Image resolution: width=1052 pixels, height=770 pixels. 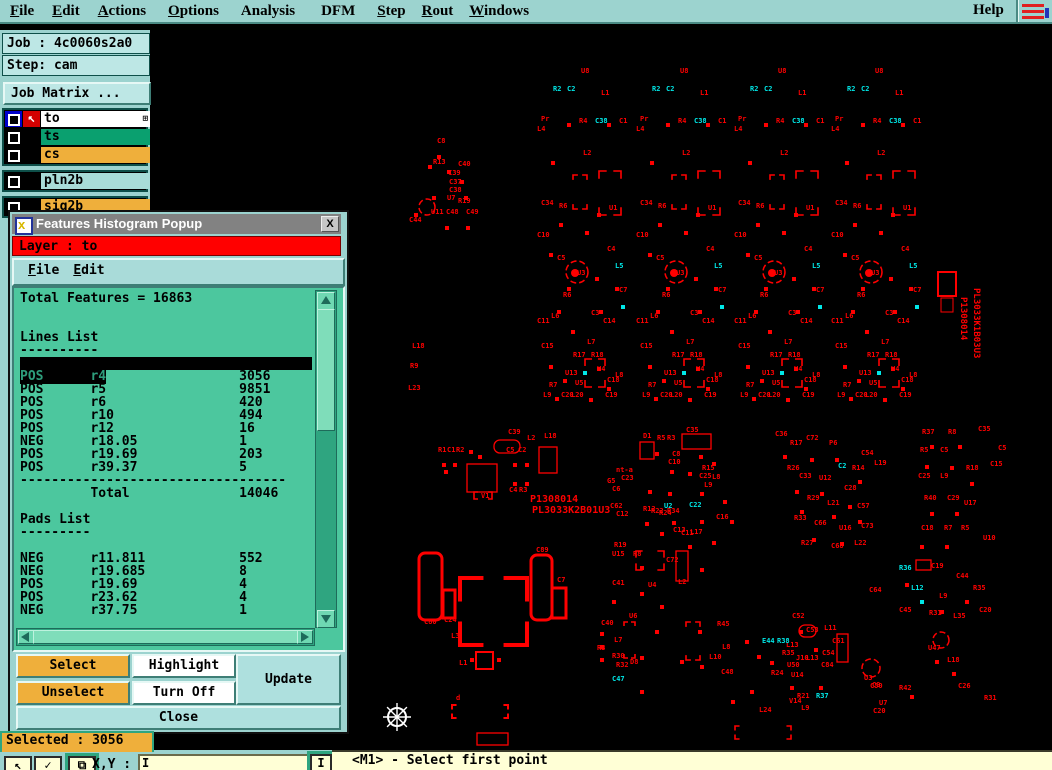 I want to click on update-button: Update, so click(x=288, y=679).